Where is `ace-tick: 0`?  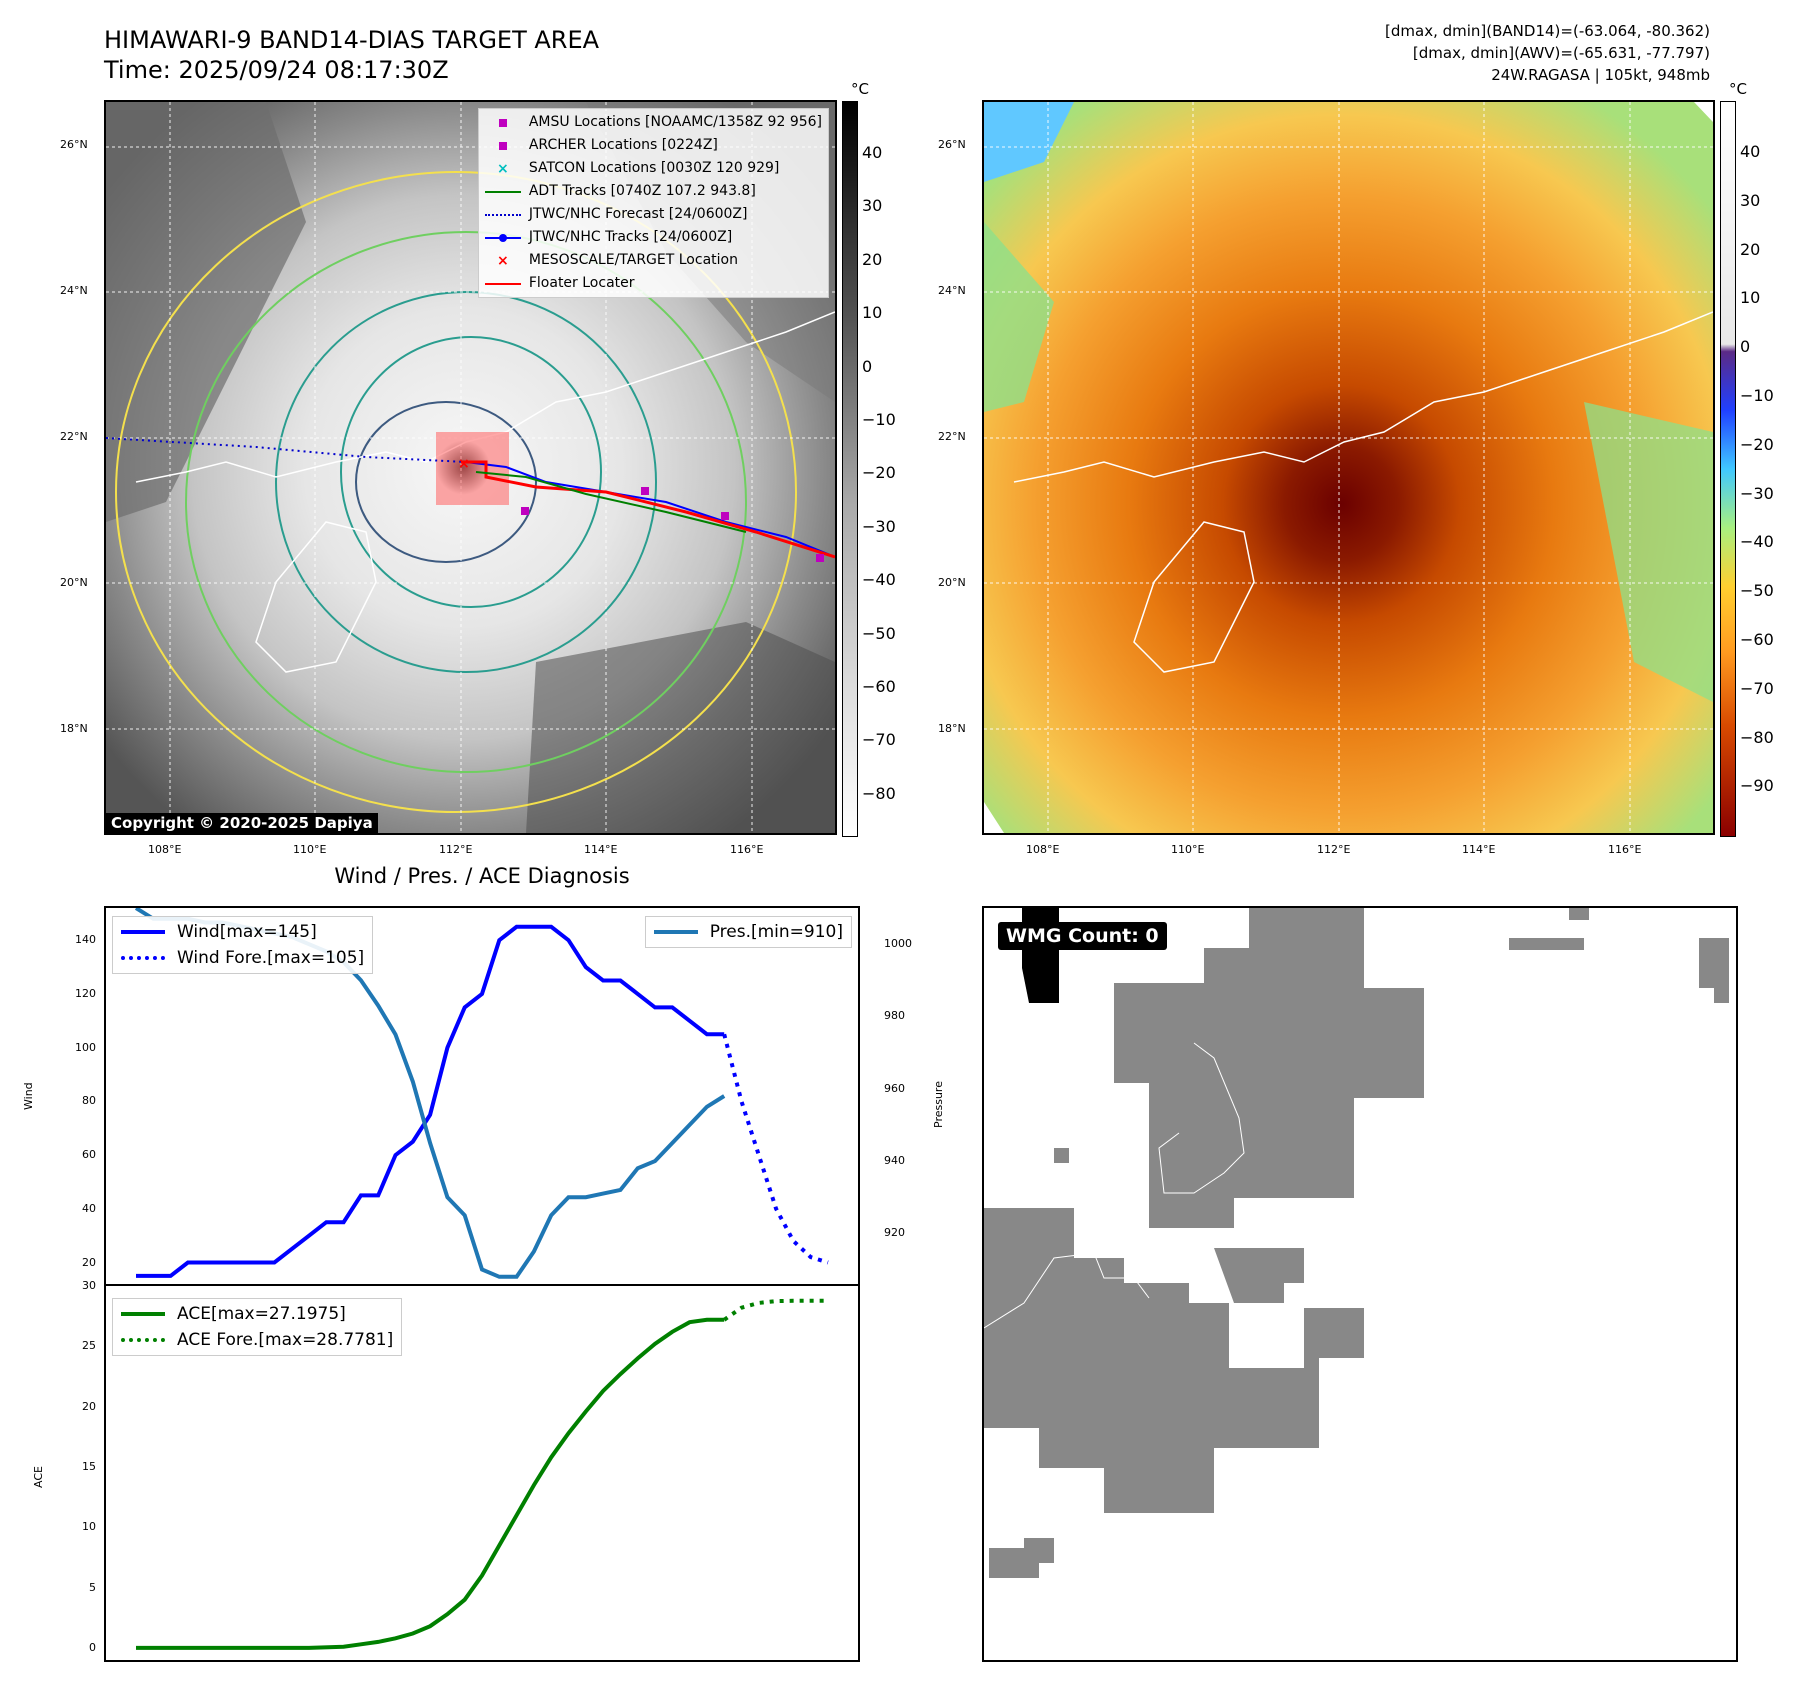 ace-tick: 0 is located at coordinates (92, 1647).